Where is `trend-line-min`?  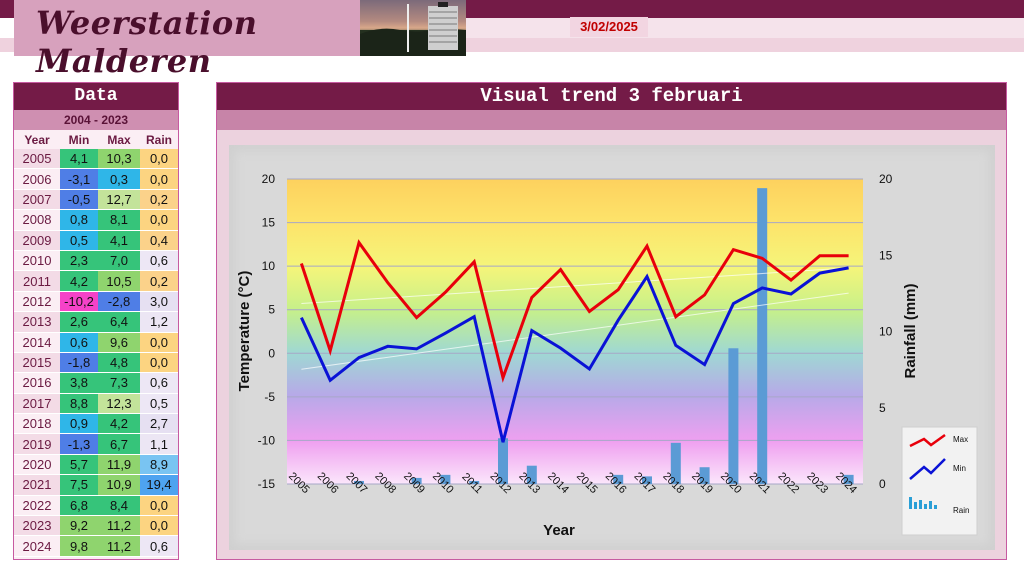
trend-line-min is located at coordinates (575, 331).